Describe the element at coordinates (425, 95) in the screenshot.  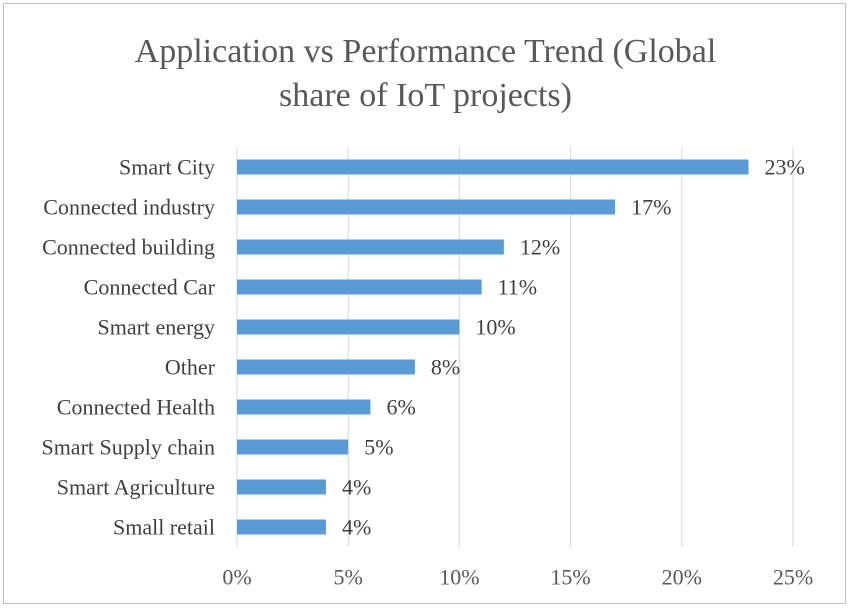
I see `chart-title-line-2: share of IoT projects)` at that location.